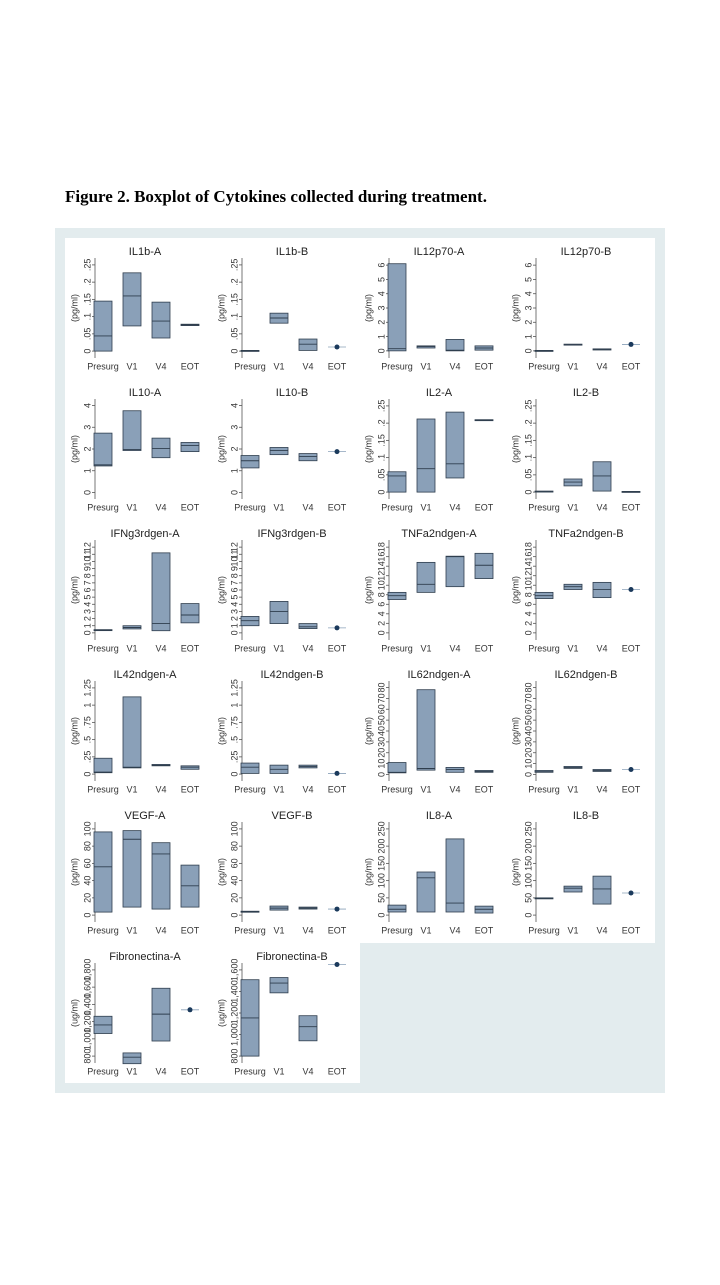  I want to click on chart-title: IL10-A, so click(145, 393).